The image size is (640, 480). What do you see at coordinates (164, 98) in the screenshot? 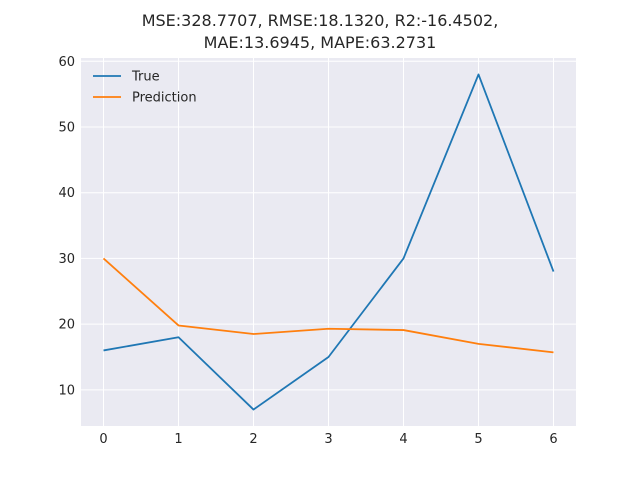
I see `legend-label: Prediction` at bounding box center [164, 98].